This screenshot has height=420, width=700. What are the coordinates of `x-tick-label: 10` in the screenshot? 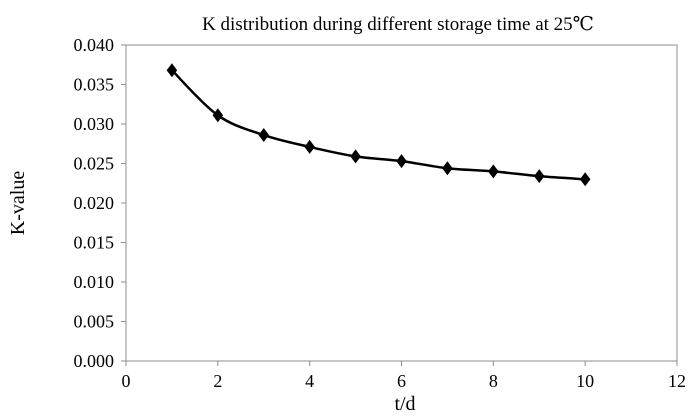 It's located at (585, 381).